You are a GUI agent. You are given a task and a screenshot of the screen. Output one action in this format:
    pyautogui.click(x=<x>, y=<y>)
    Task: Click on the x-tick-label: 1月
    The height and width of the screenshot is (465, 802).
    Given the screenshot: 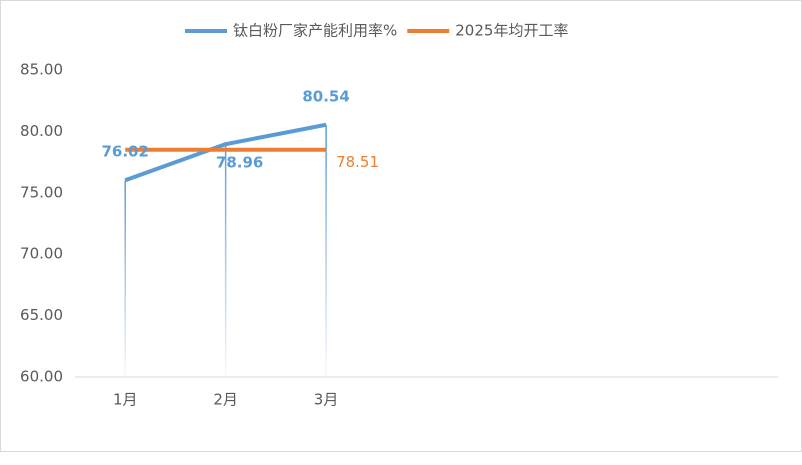 What is the action you would take?
    pyautogui.click(x=125, y=400)
    